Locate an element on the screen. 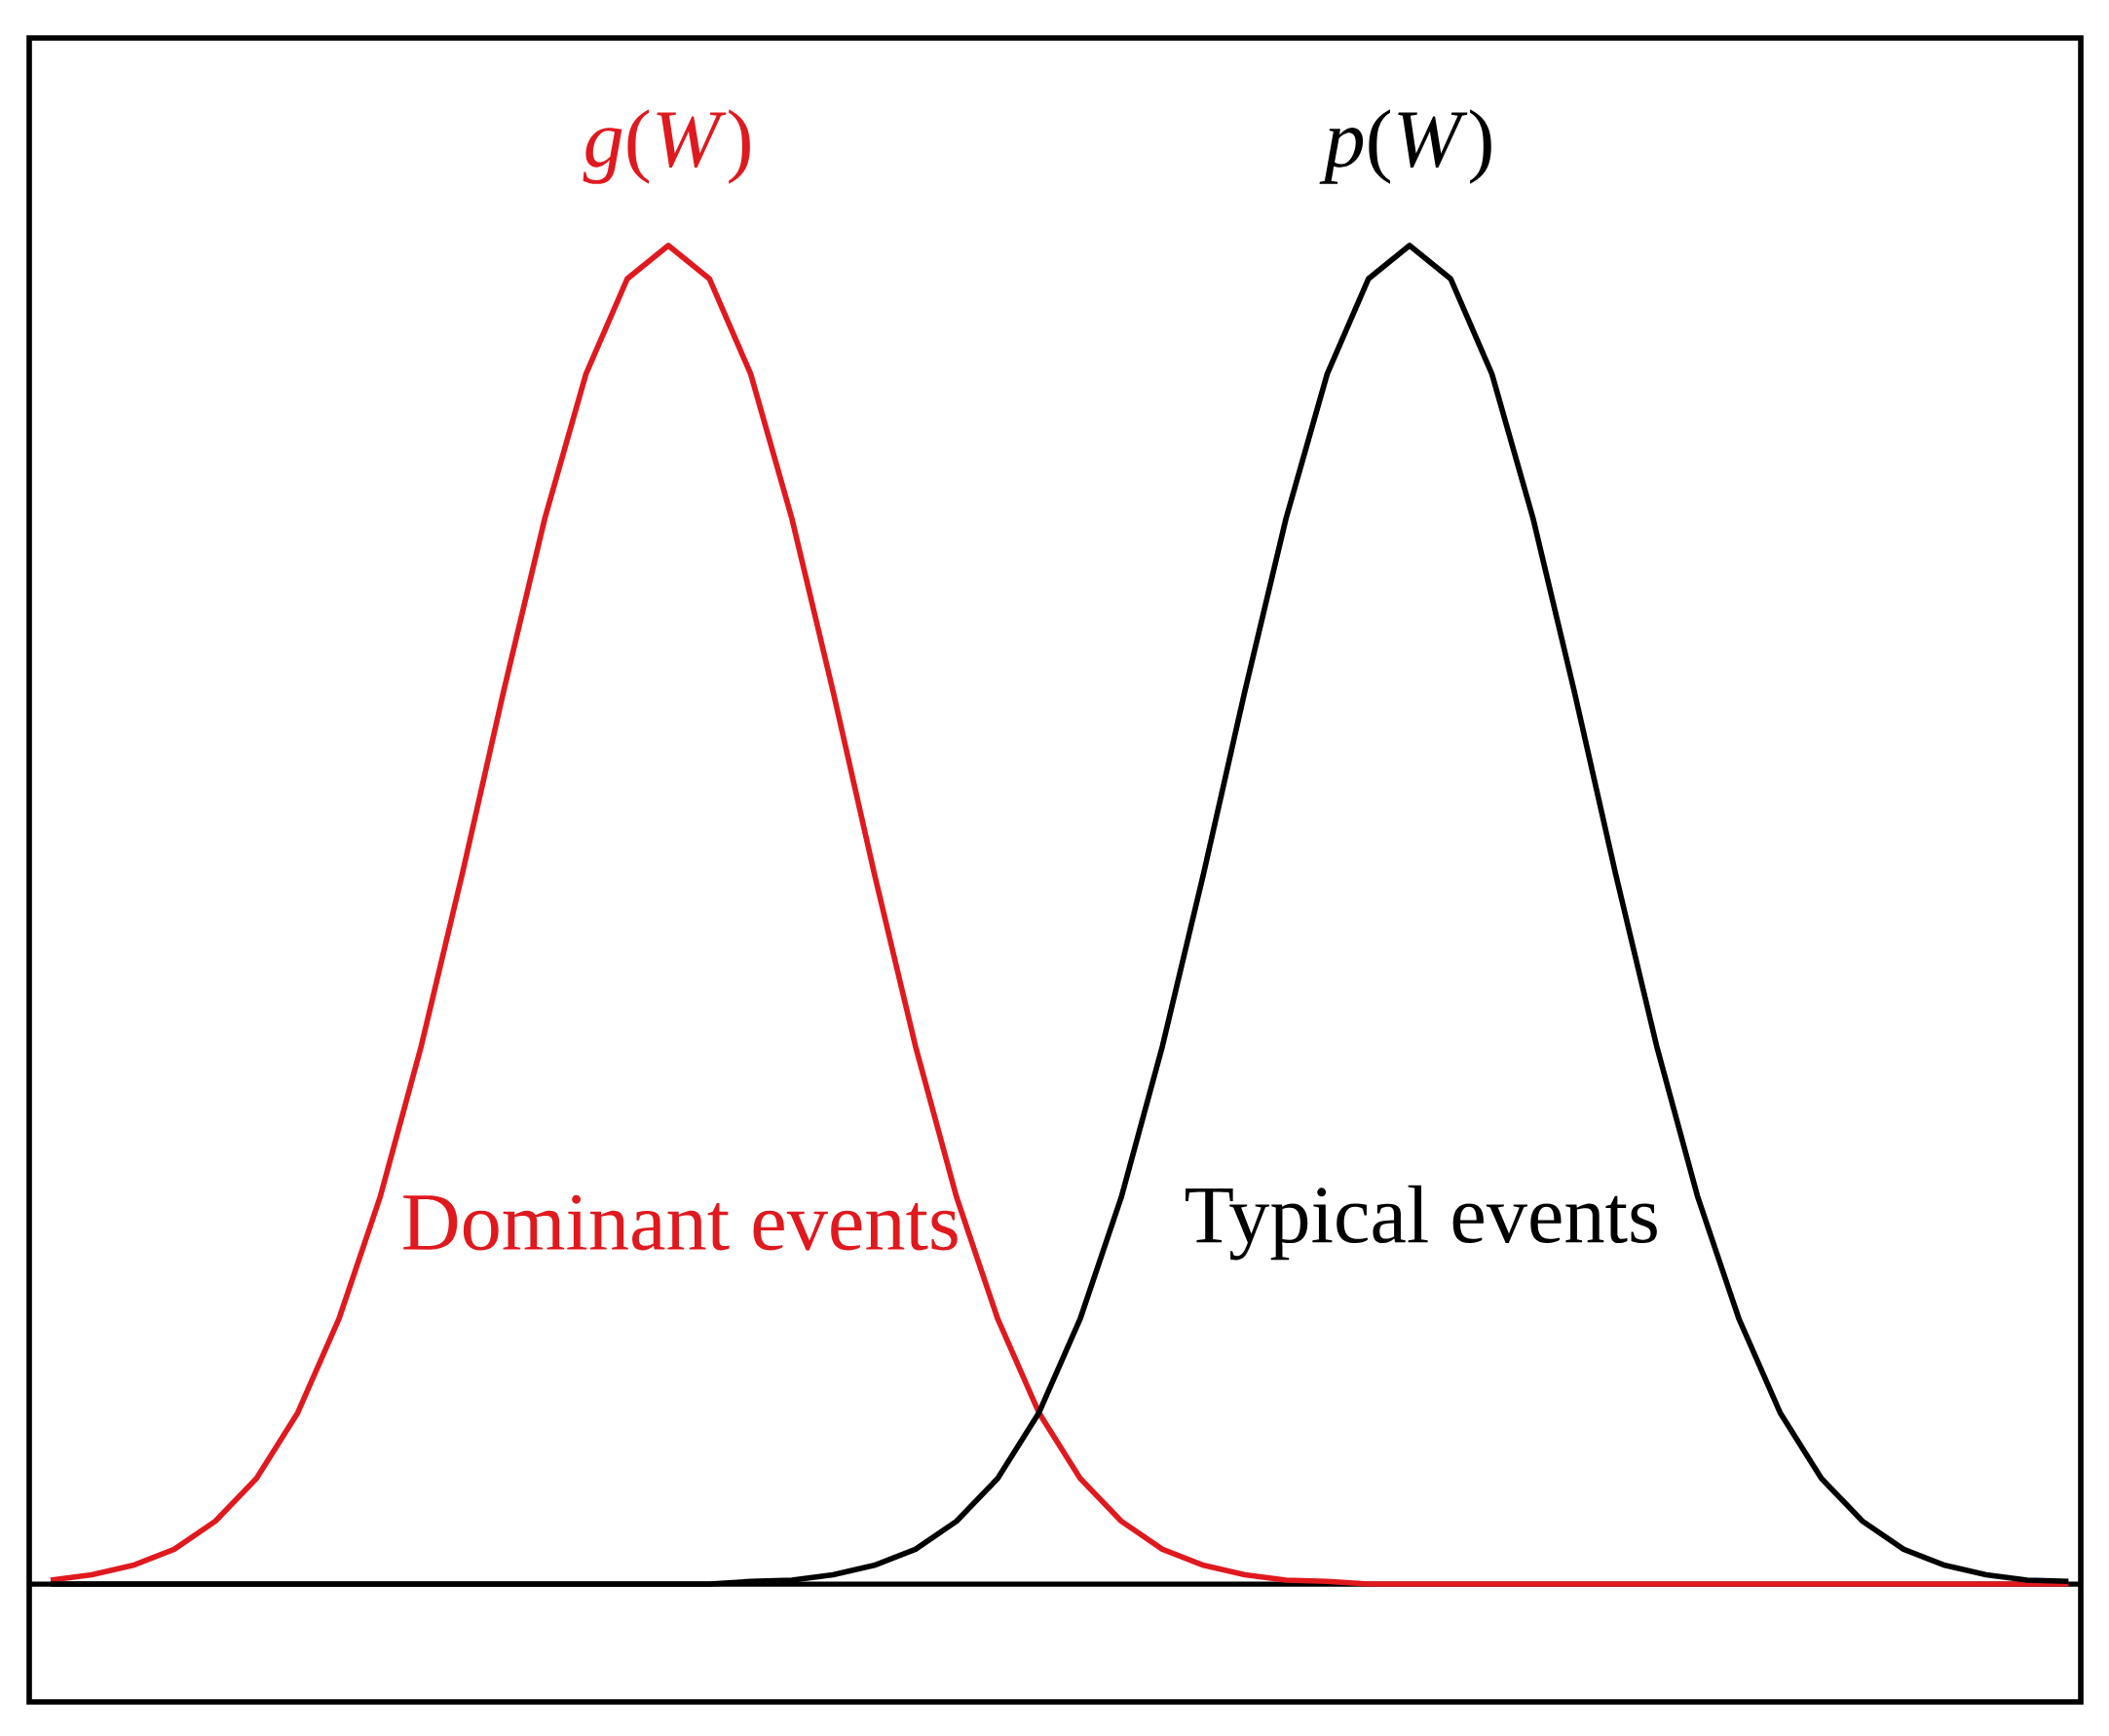  annotation: Dominant events is located at coordinates (680, 1222).